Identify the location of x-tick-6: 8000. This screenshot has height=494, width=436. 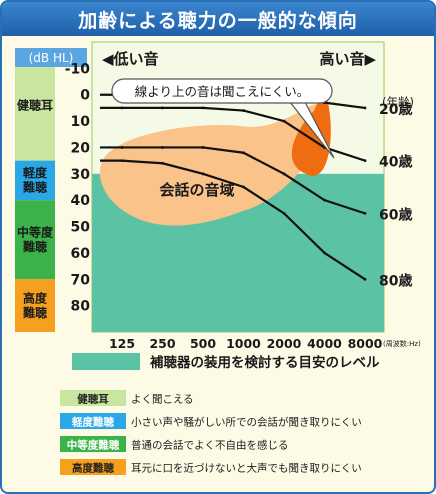
(365, 343).